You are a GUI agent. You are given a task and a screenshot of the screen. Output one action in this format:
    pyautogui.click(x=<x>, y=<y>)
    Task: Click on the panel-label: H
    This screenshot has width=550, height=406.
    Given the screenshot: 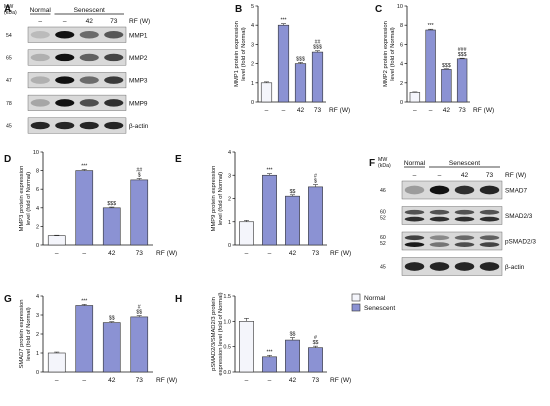 What is the action you would take?
    pyautogui.click(x=178, y=299)
    